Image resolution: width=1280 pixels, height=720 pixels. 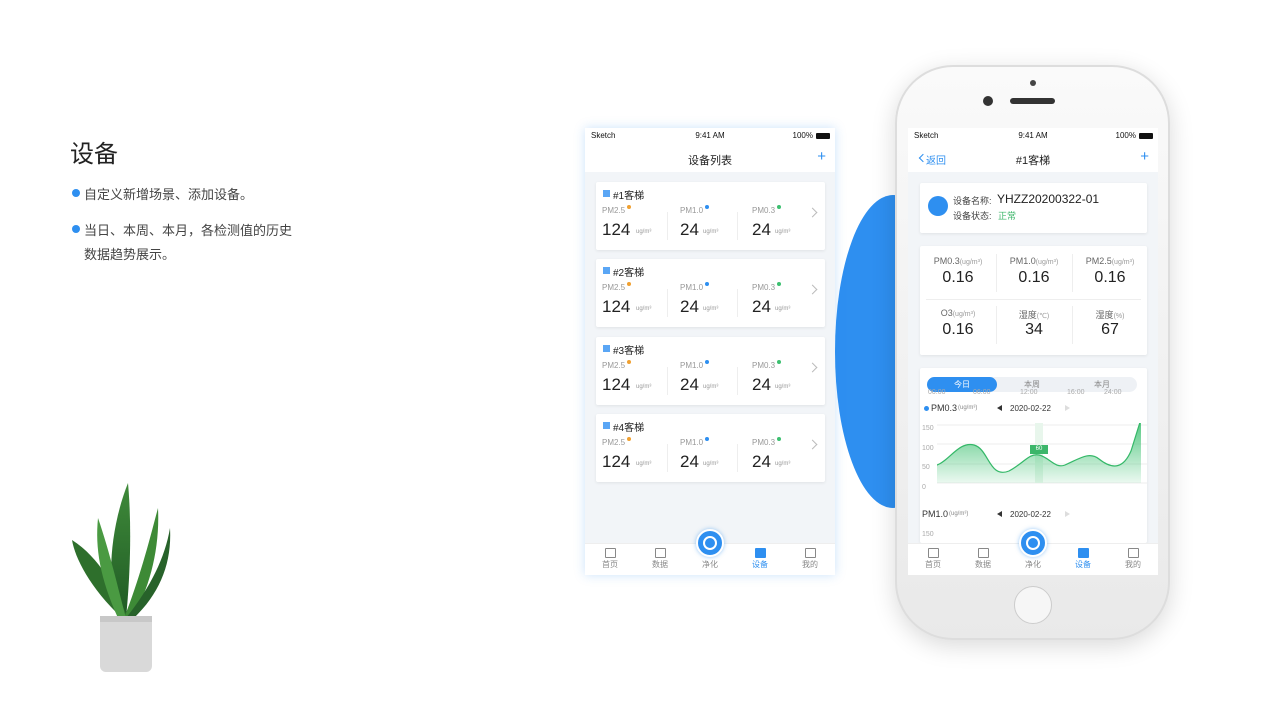 What do you see at coordinates (1110, 277) in the screenshot?
I see `reading-value: 0.16` at bounding box center [1110, 277].